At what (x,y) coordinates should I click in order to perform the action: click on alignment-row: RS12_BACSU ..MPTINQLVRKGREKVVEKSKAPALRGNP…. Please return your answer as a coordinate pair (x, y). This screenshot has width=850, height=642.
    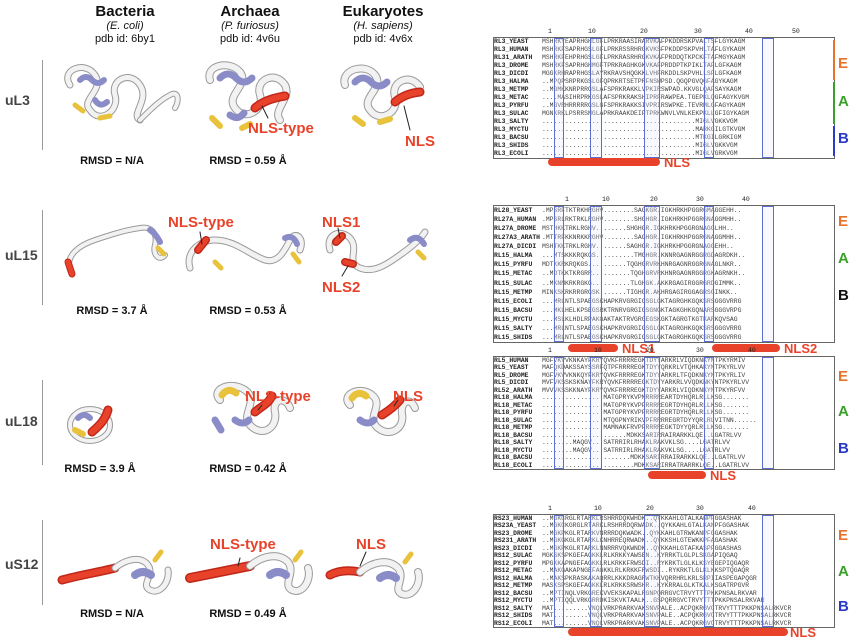
    Looking at the image, I should click on (625, 593).